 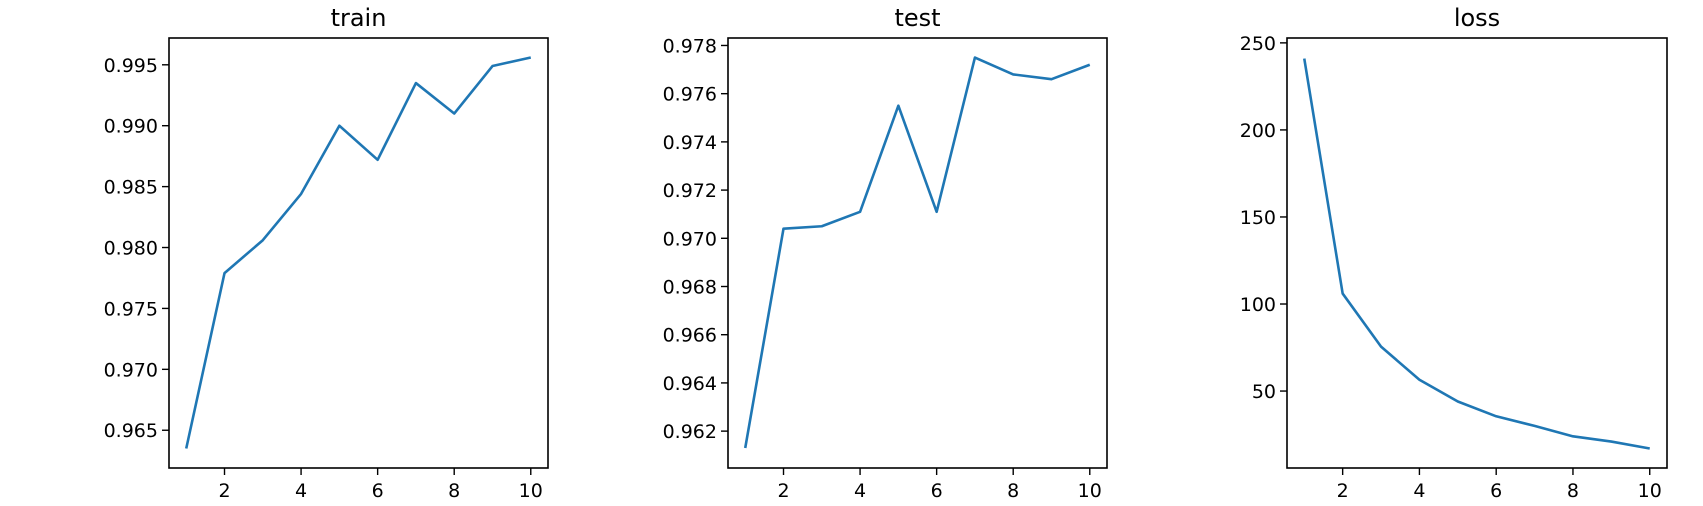 What do you see at coordinates (1258, 44) in the screenshot?
I see `y-tick-label: 250` at bounding box center [1258, 44].